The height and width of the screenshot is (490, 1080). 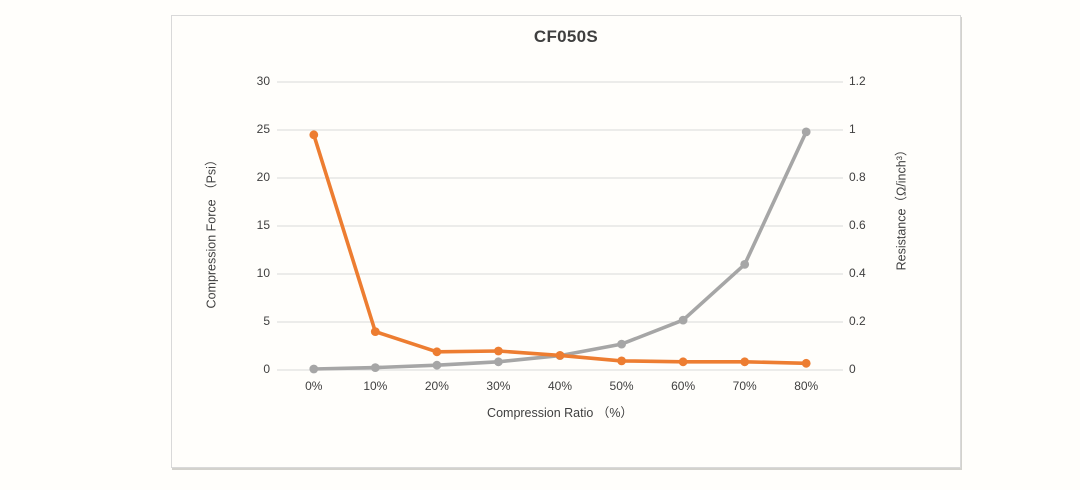 What do you see at coordinates (621, 386) in the screenshot?
I see `x-axis-category-label: 50%` at bounding box center [621, 386].